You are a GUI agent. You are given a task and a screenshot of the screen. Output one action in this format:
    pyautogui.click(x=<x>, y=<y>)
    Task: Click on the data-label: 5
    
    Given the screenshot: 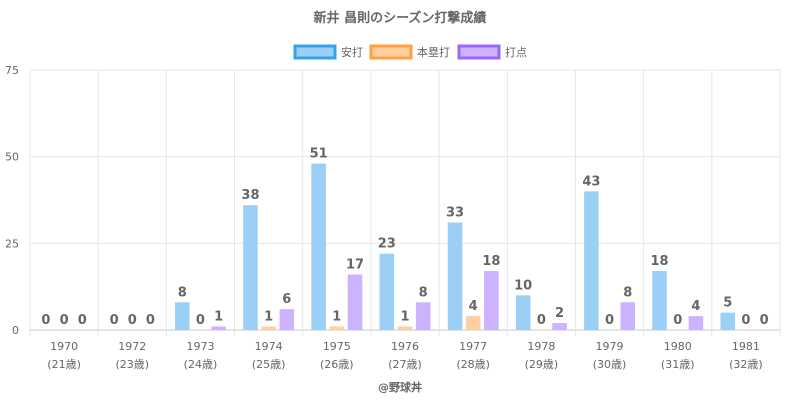 What is the action you would take?
    pyautogui.click(x=727, y=303)
    